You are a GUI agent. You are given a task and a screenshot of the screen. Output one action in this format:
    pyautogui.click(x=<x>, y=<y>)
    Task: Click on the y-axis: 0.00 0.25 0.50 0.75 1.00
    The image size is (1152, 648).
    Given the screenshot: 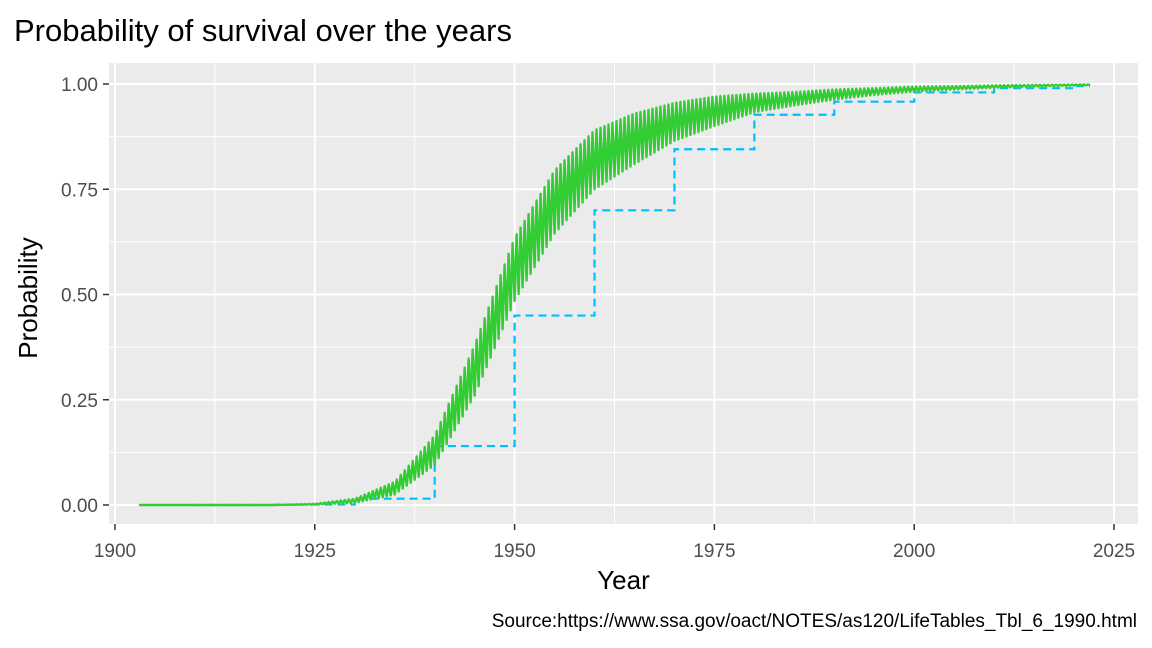 What is the action you would take?
    pyautogui.click(x=85, y=296)
    